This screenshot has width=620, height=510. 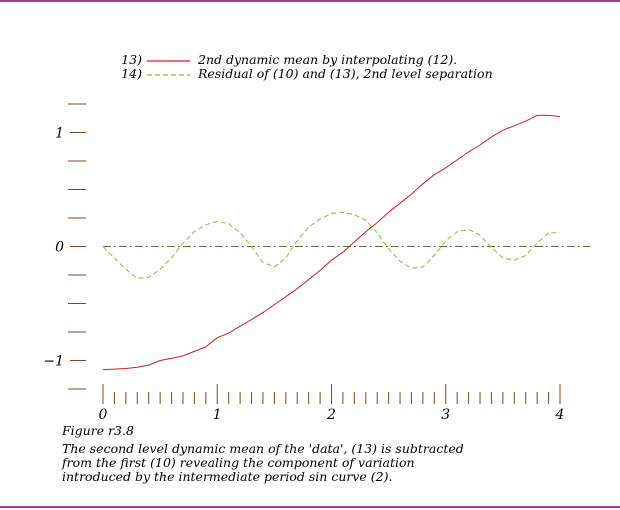 What do you see at coordinates (53, 362) in the screenshot?
I see `y-tick-label: −1` at bounding box center [53, 362].